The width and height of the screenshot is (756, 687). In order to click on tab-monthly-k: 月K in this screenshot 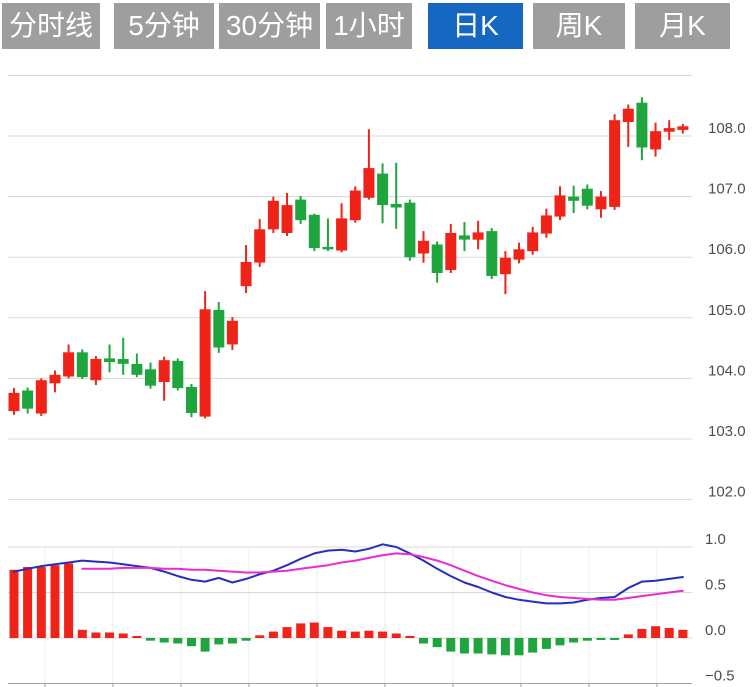, I will do `click(682, 26)`.